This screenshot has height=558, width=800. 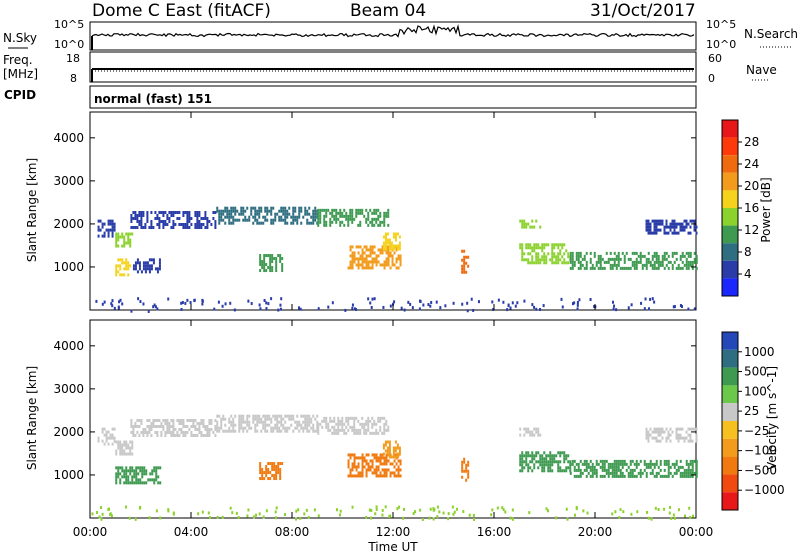 I want to click on nave-tick-bottom: 0, so click(x=711, y=78).